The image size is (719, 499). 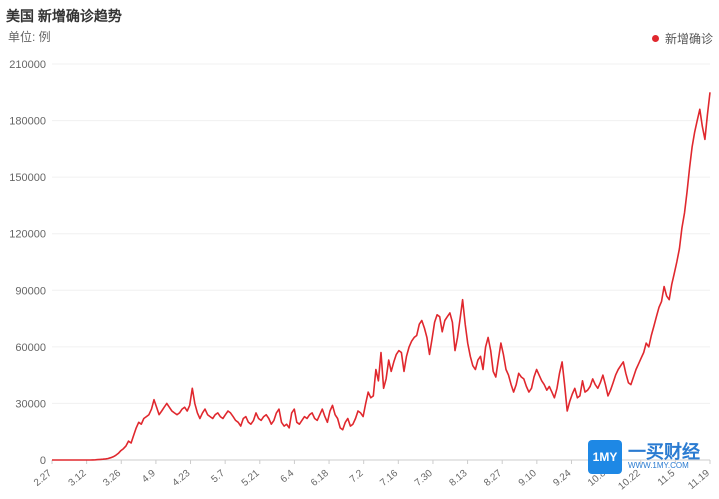 I want to click on y-tick-label: 30000, so click(x=30, y=404).